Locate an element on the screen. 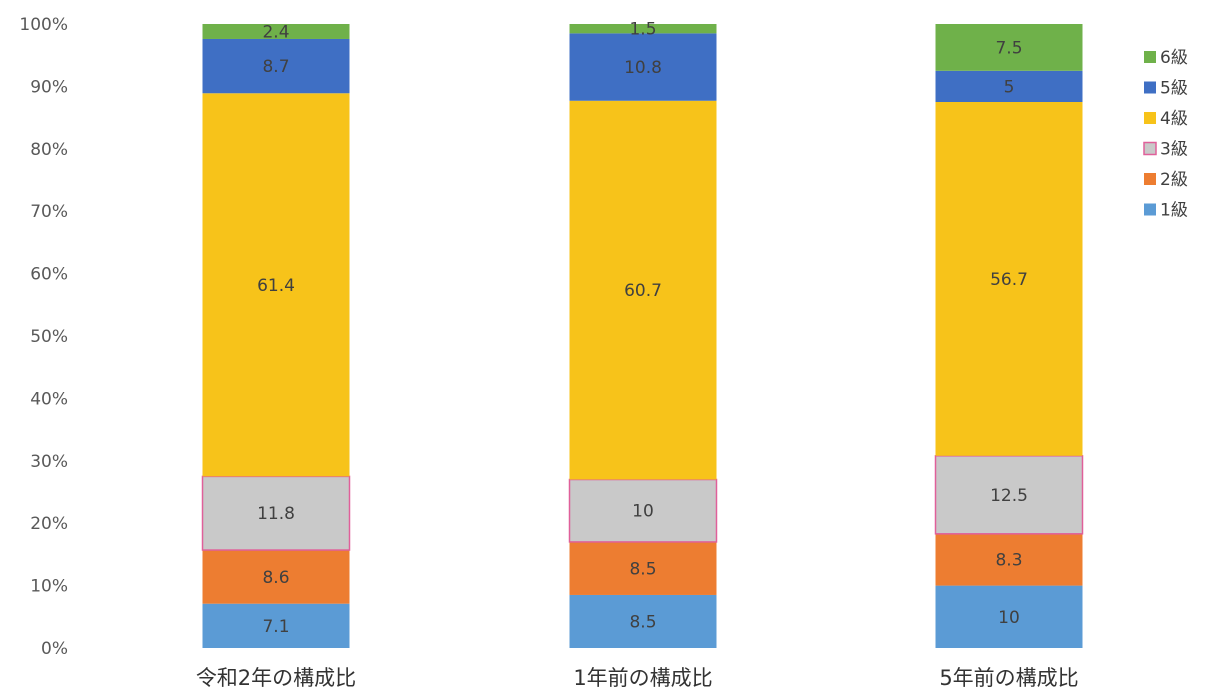  legend-item: 5級 is located at coordinates (1166, 89).